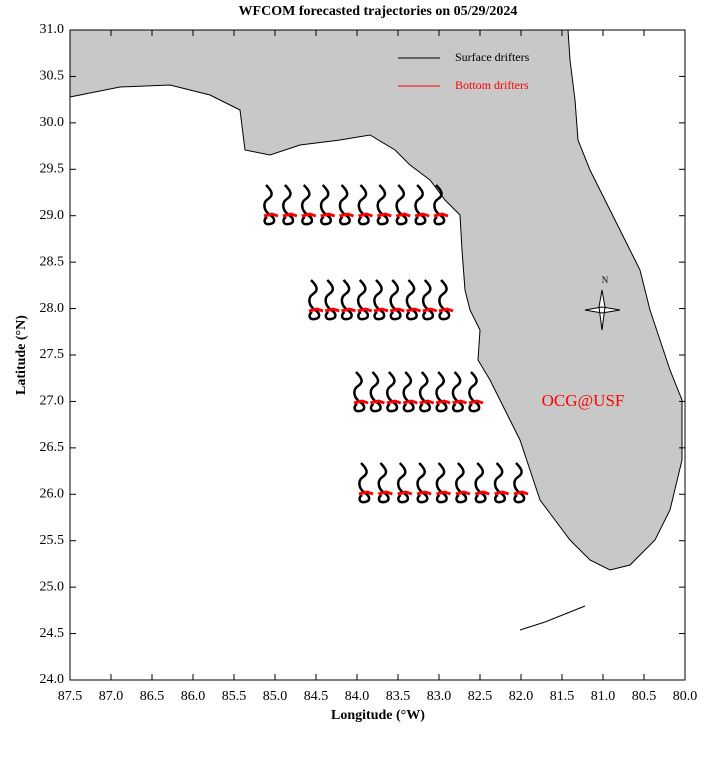 The width and height of the screenshot is (713, 761). What do you see at coordinates (357, 696) in the screenshot?
I see `x-tick-label: 84.0` at bounding box center [357, 696].